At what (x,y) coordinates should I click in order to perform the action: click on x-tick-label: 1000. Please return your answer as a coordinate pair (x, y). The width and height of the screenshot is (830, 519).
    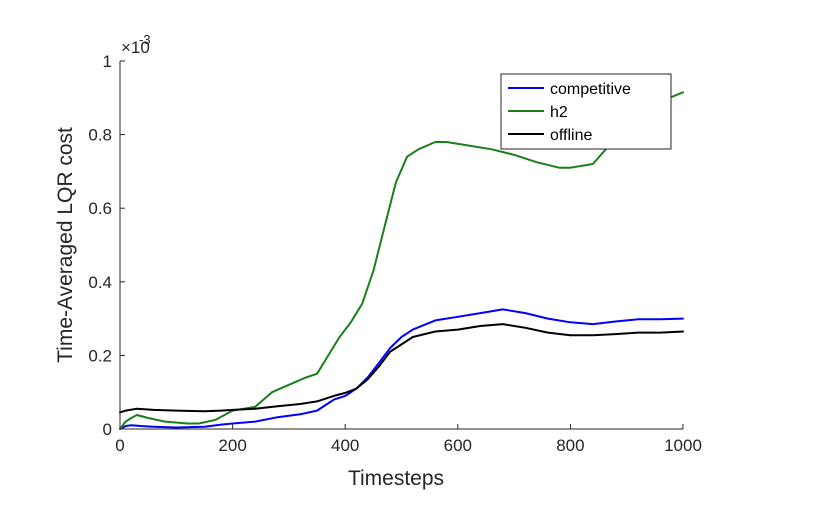
    Looking at the image, I should click on (683, 445).